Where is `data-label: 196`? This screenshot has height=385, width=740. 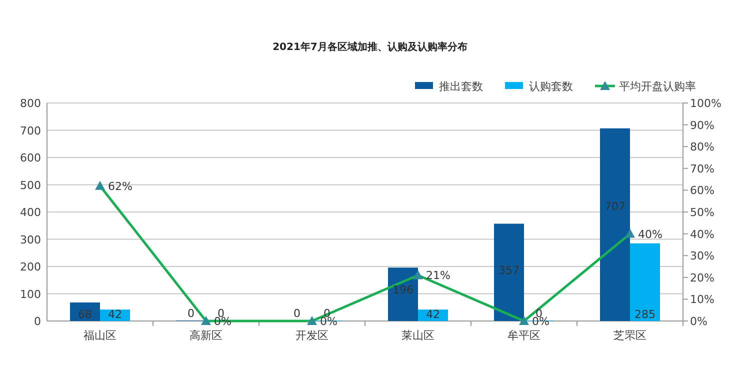 data-label: 196 is located at coordinates (403, 290).